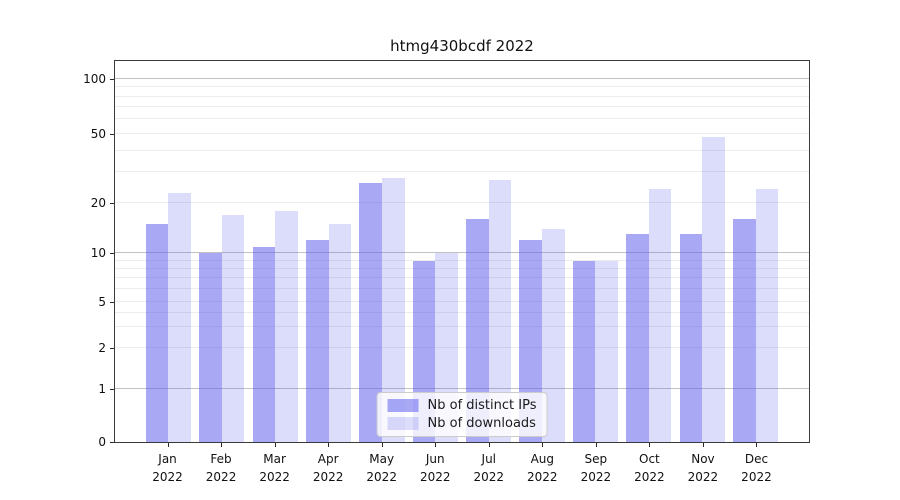 The height and width of the screenshot is (500, 900). I want to click on x-tick-month: Oct, so click(649, 459).